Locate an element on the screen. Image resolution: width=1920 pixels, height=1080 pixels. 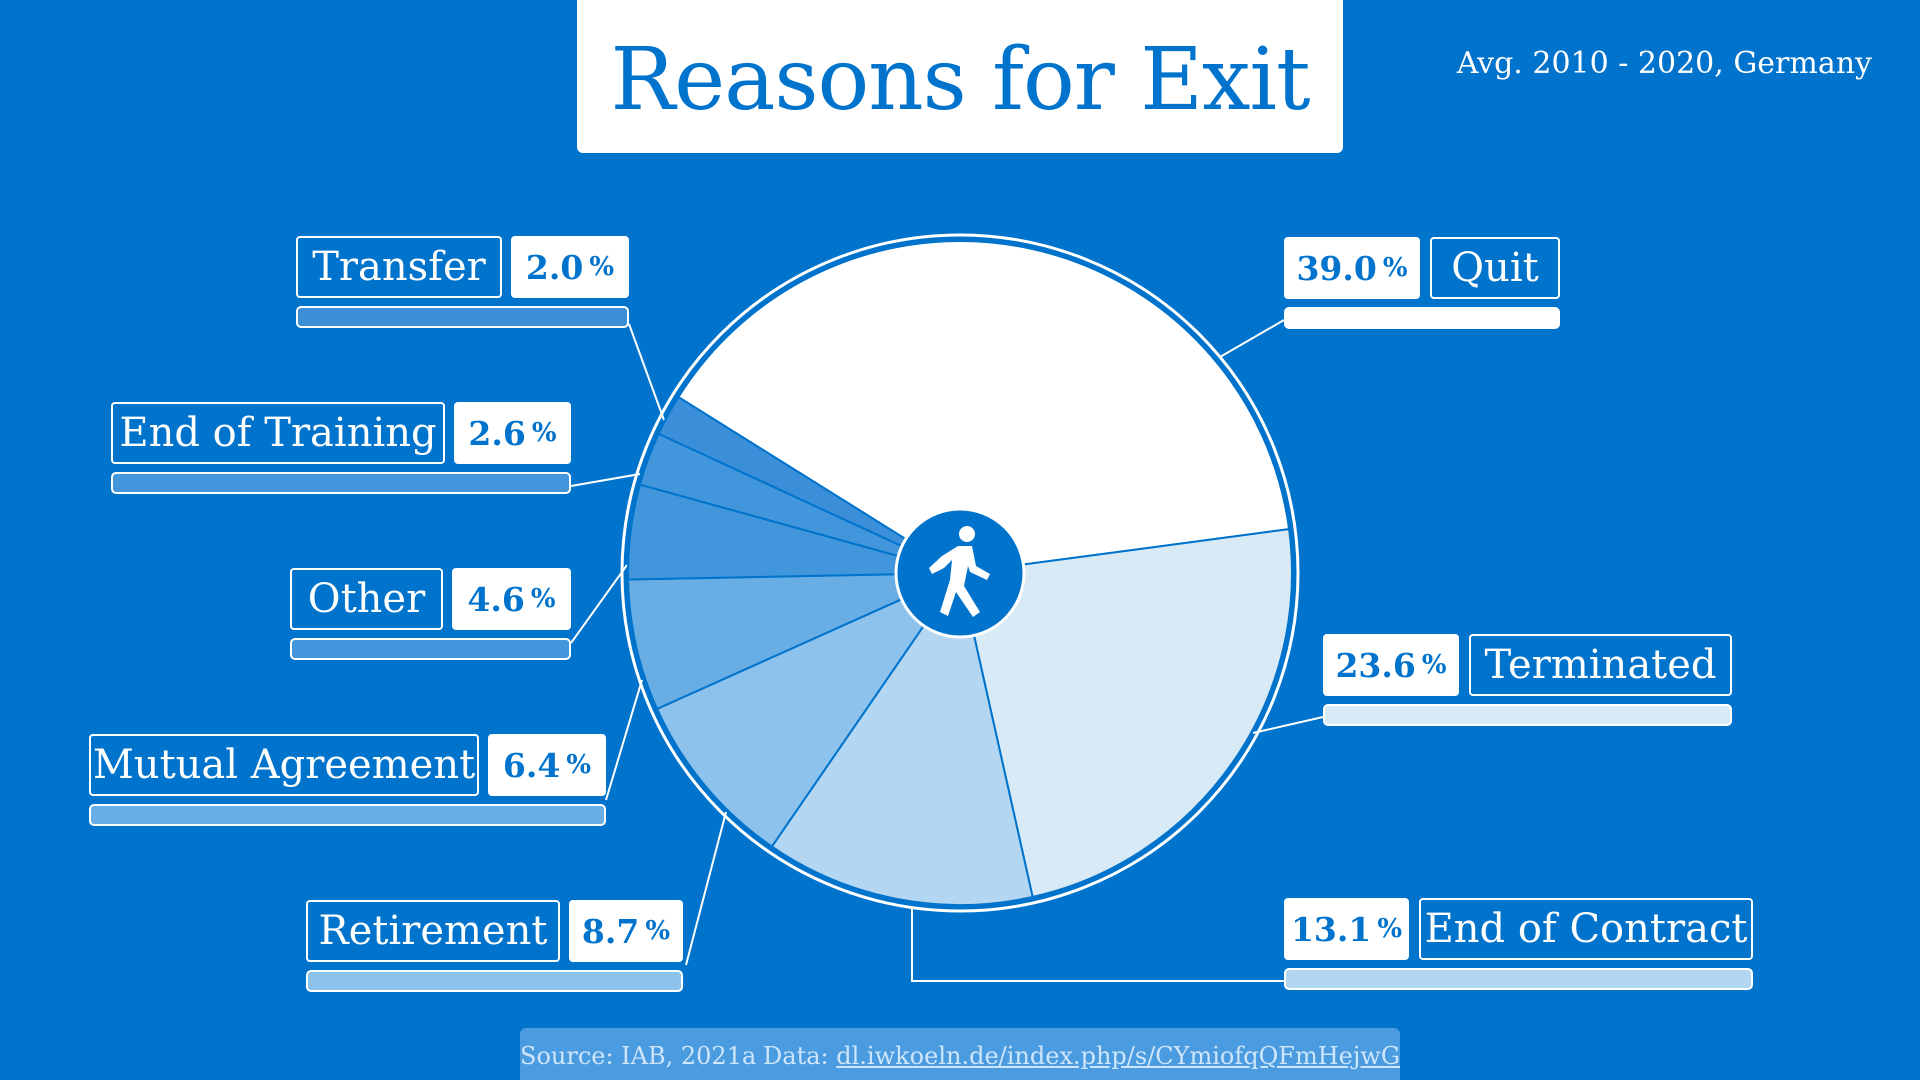
walking-person-icon is located at coordinates (959, 571).